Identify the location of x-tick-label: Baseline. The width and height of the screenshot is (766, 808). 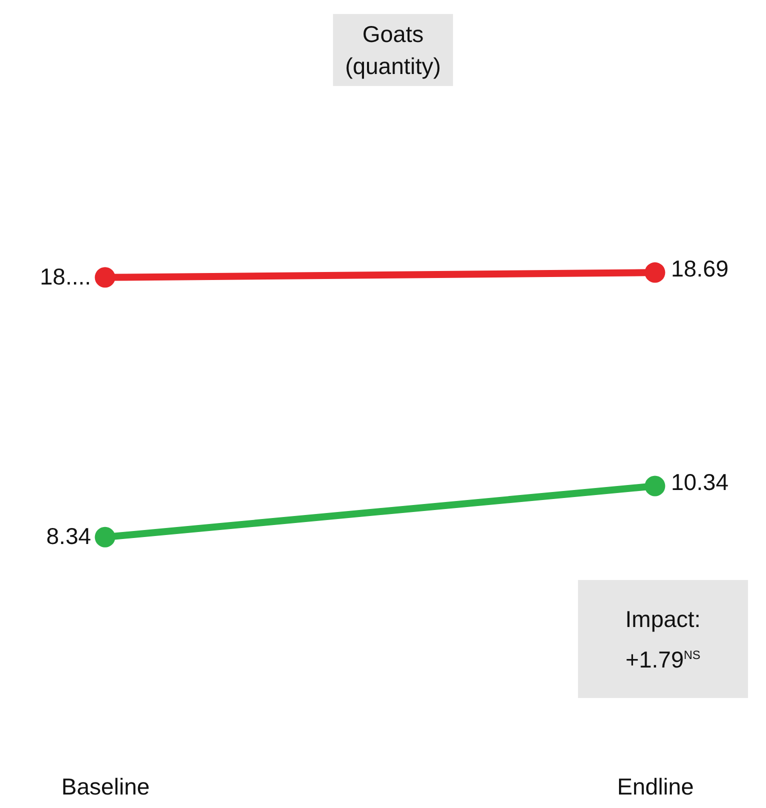
(105, 787).